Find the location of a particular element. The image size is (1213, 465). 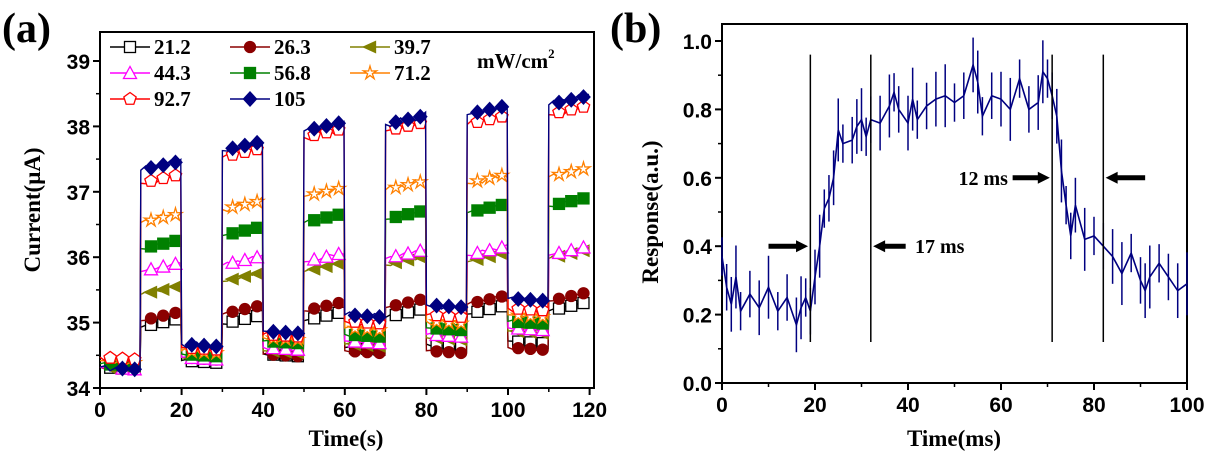

legend-label: 44.3 is located at coordinates (172, 73).